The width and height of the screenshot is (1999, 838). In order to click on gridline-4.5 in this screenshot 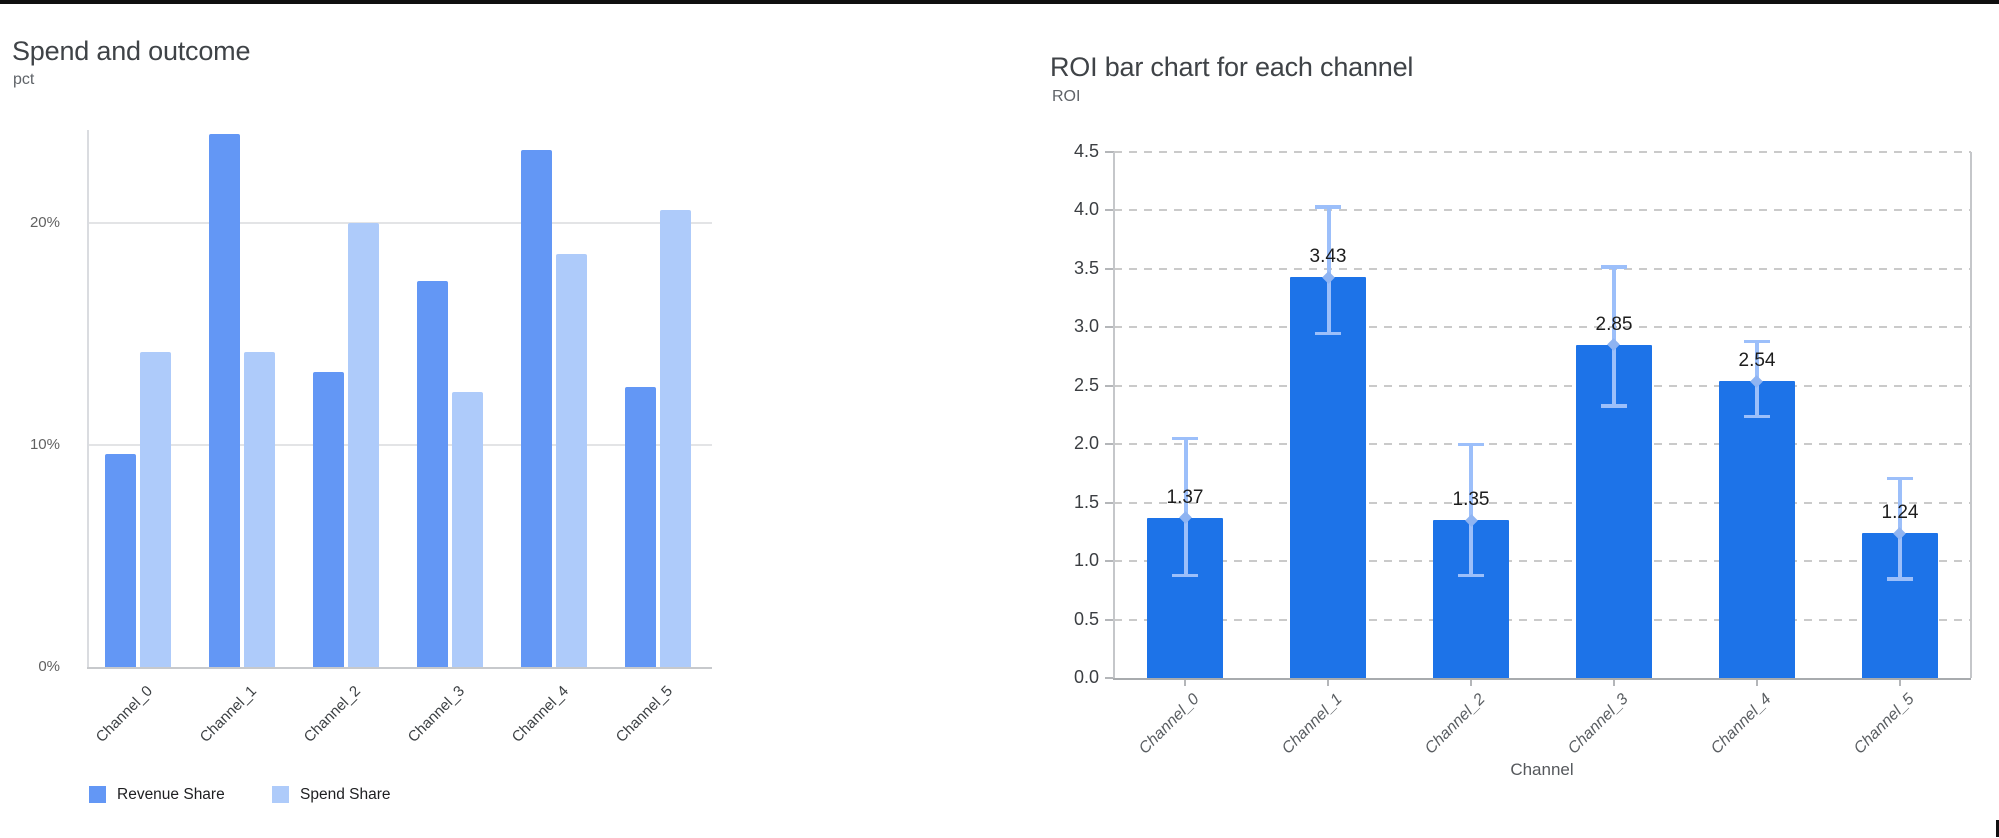, I will do `click(1542, 151)`.